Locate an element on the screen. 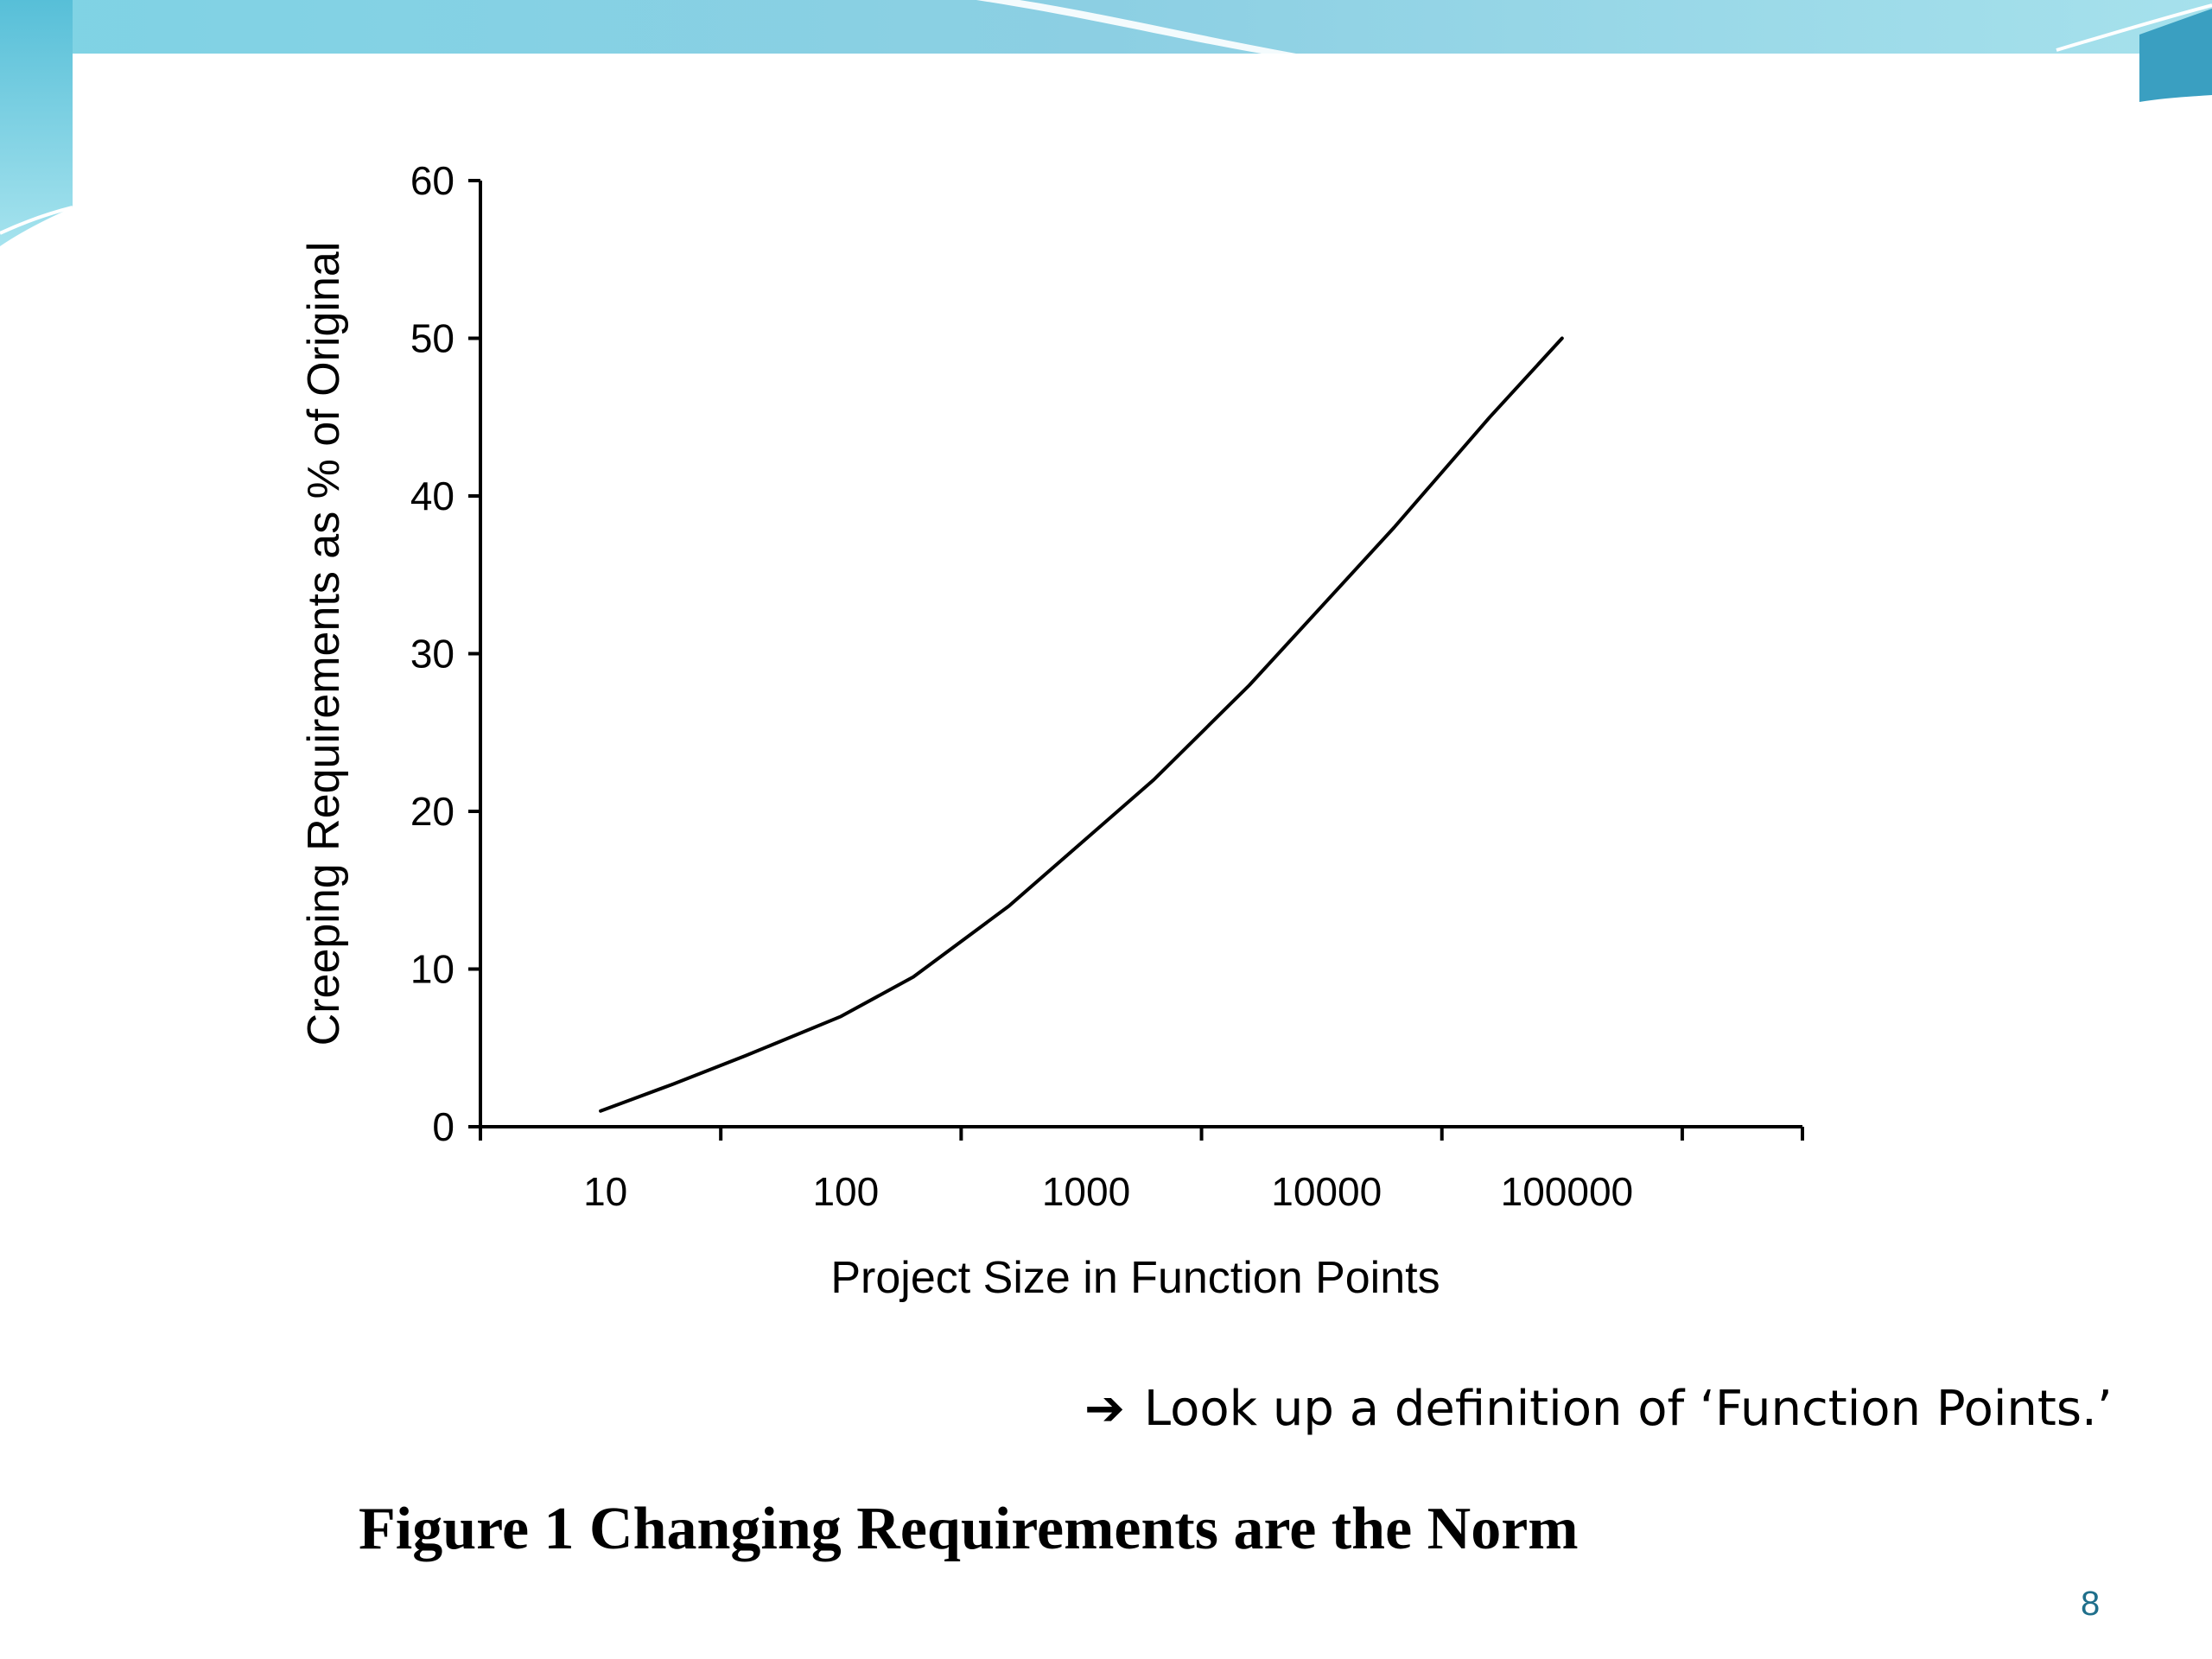  right-wave is located at coordinates (2175, 55).